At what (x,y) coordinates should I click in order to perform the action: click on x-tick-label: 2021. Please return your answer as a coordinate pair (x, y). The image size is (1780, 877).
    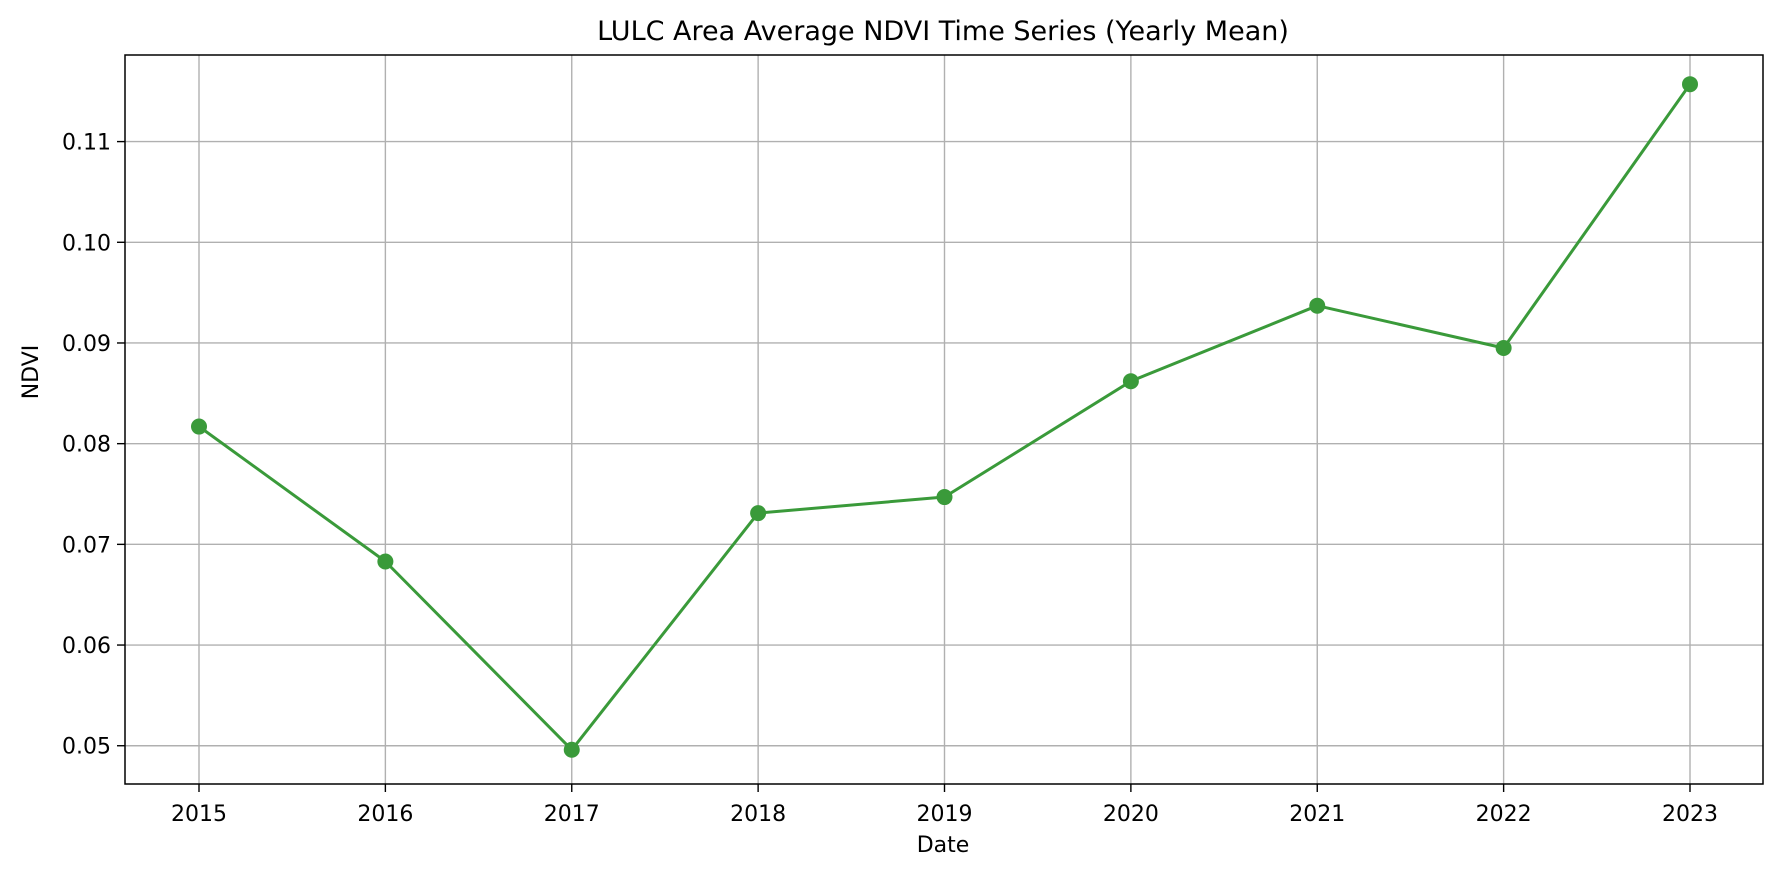
    Looking at the image, I should click on (1317, 814).